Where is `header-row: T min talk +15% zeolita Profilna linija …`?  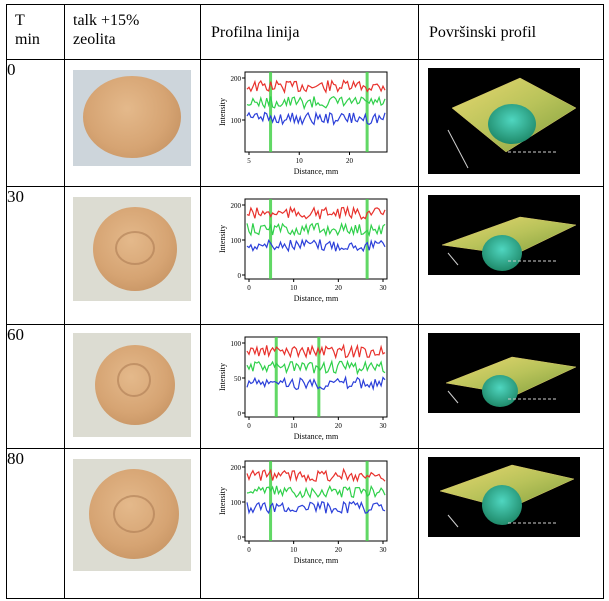 header-row: T min talk +15% zeolita Profilna linija … is located at coordinates (305, 32).